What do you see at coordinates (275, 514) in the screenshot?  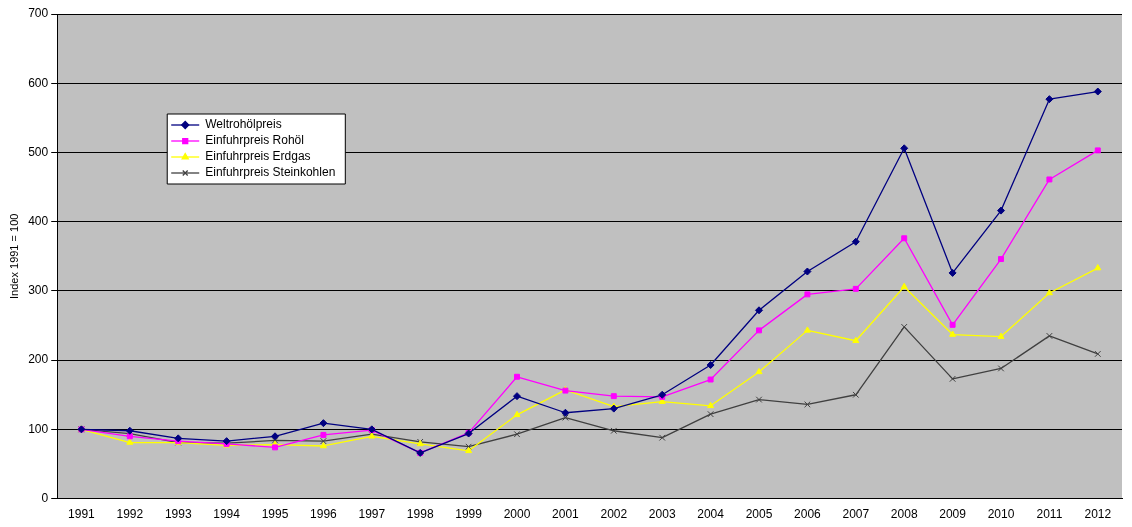 I see `x-tick-label: 1995` at bounding box center [275, 514].